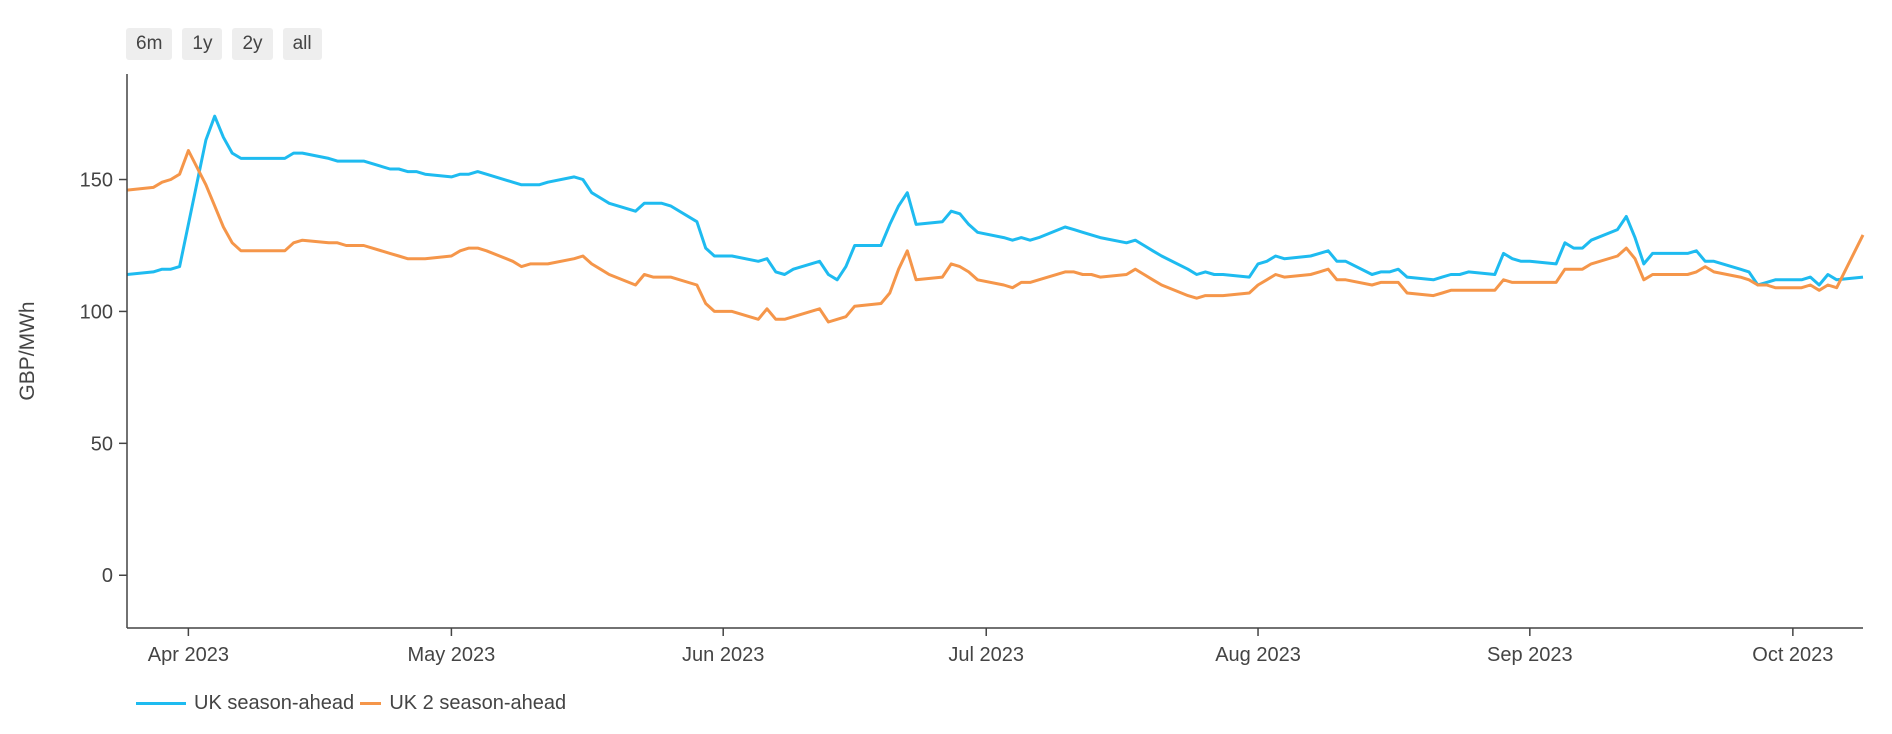  What do you see at coordinates (149, 44) in the screenshot?
I see `range-button-6m: 6m` at bounding box center [149, 44].